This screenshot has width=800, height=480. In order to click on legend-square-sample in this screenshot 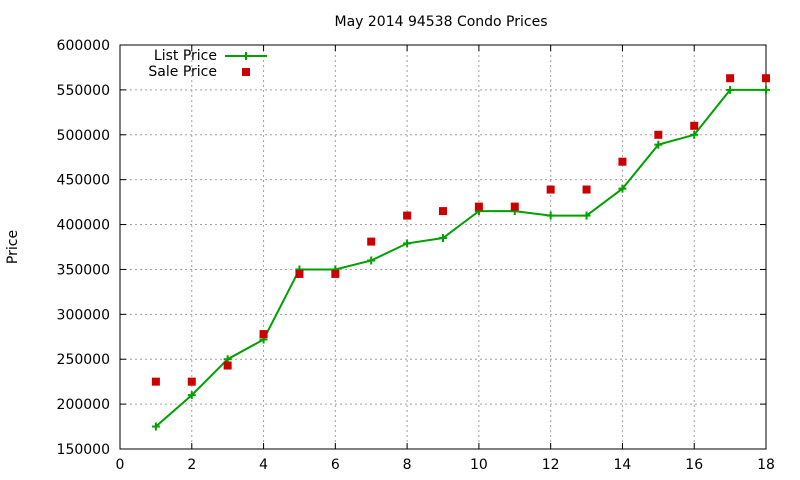, I will do `click(246, 72)`.